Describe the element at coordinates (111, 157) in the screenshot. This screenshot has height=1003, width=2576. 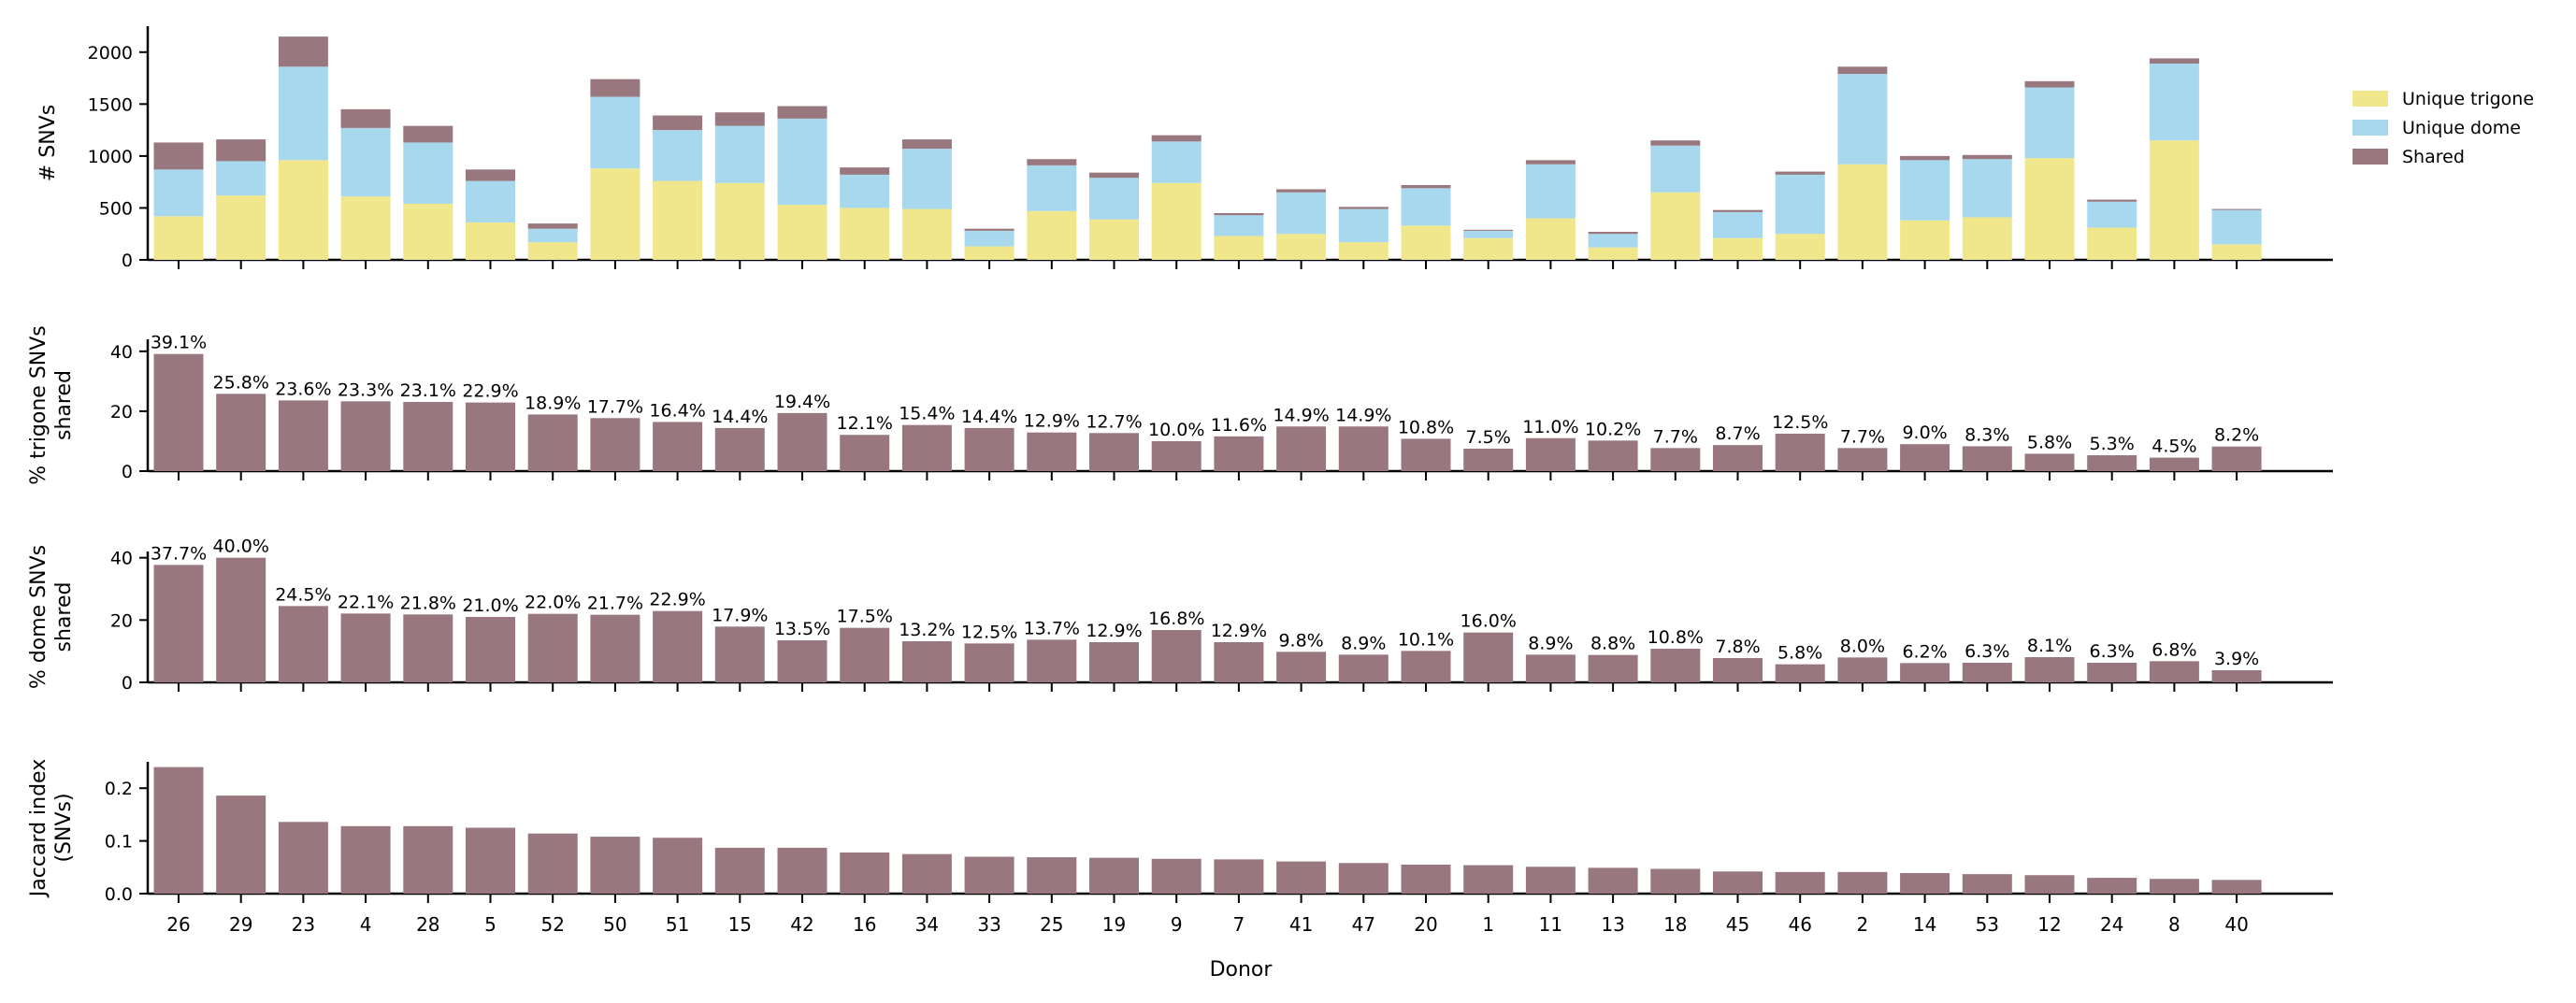
I see `y-tick-label: 1000` at that location.